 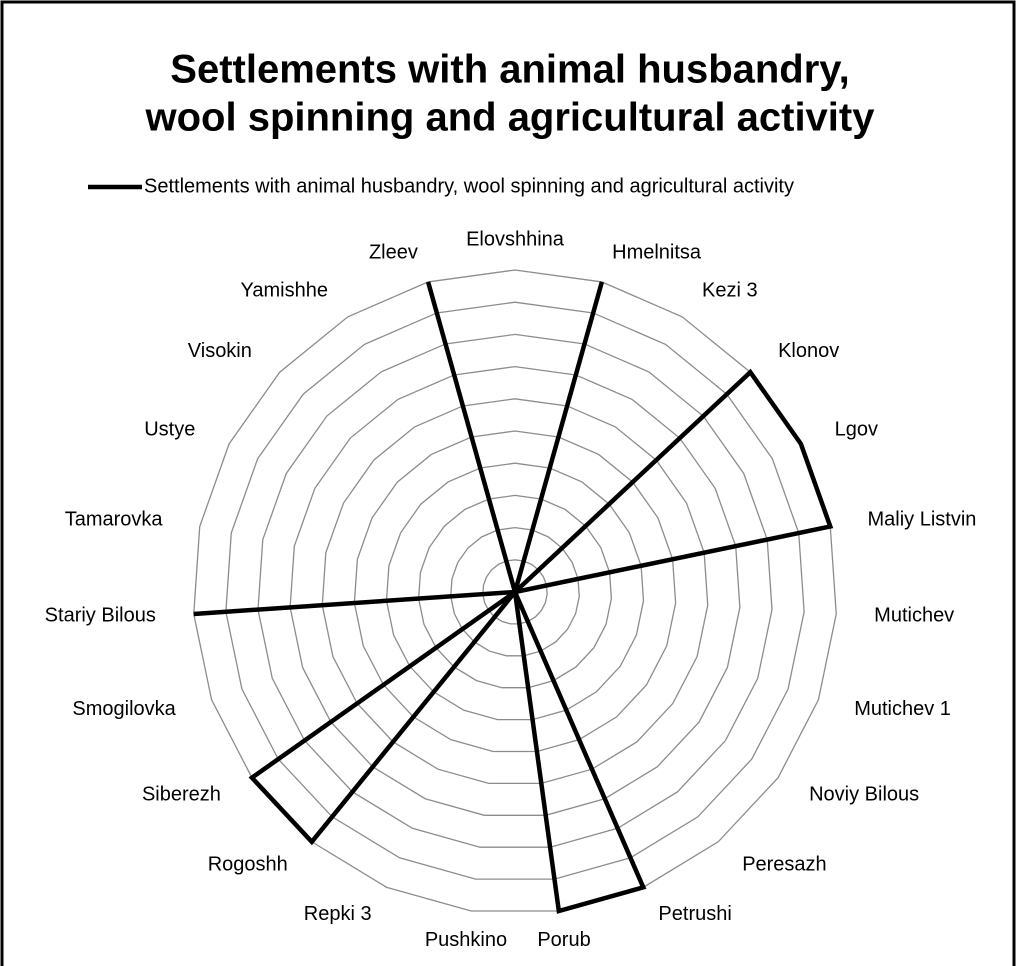 What do you see at coordinates (114, 520) in the screenshot?
I see `category-label: Tamarovka` at bounding box center [114, 520].